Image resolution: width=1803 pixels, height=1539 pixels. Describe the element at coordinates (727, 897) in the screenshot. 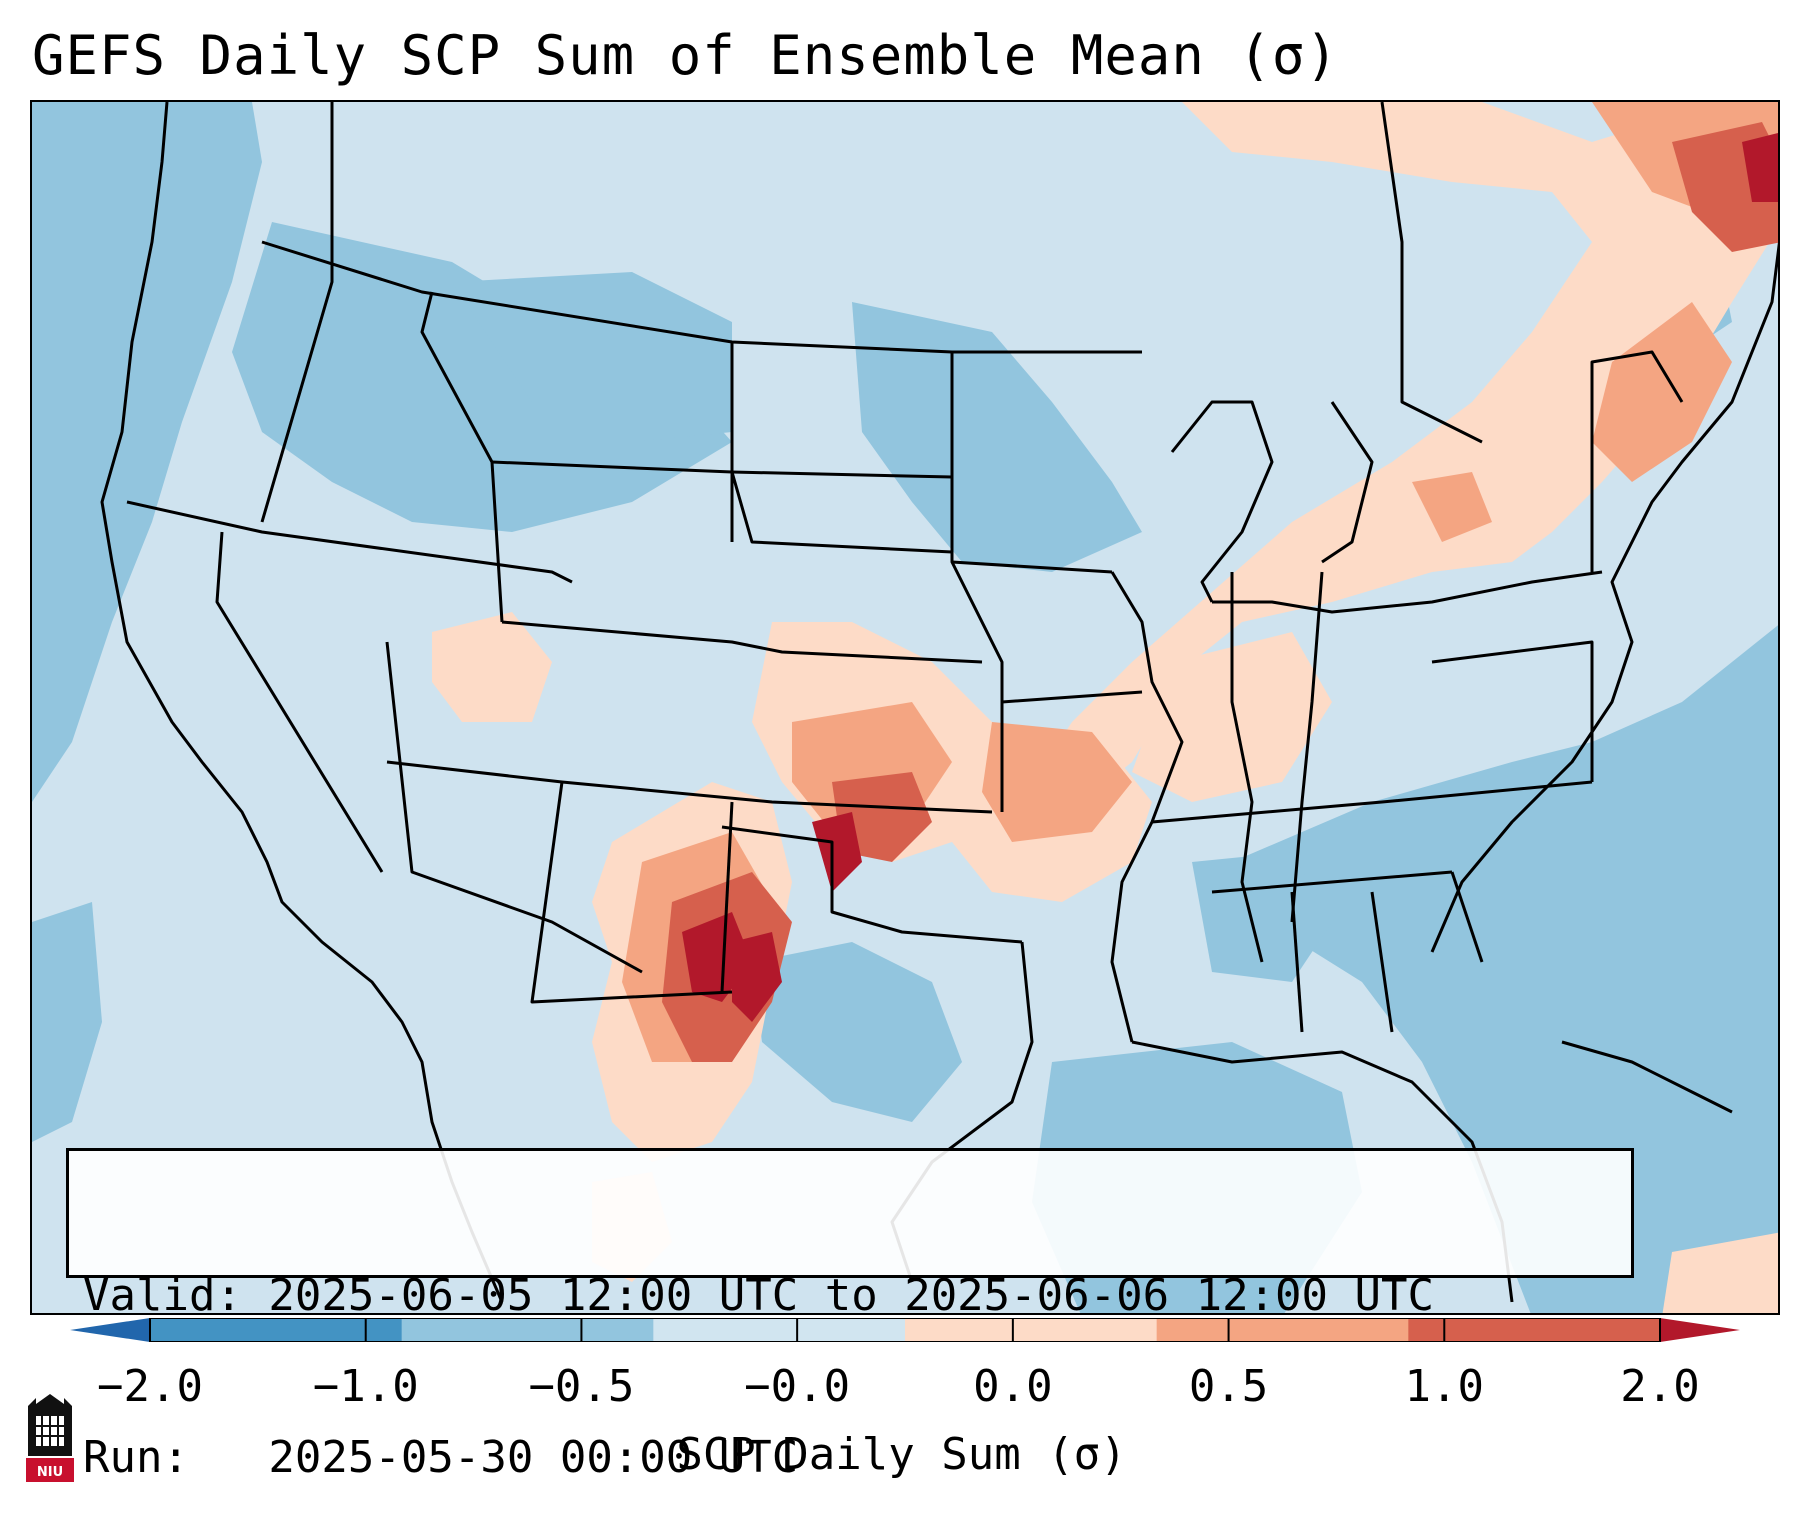

I see `nm-east-border` at that location.